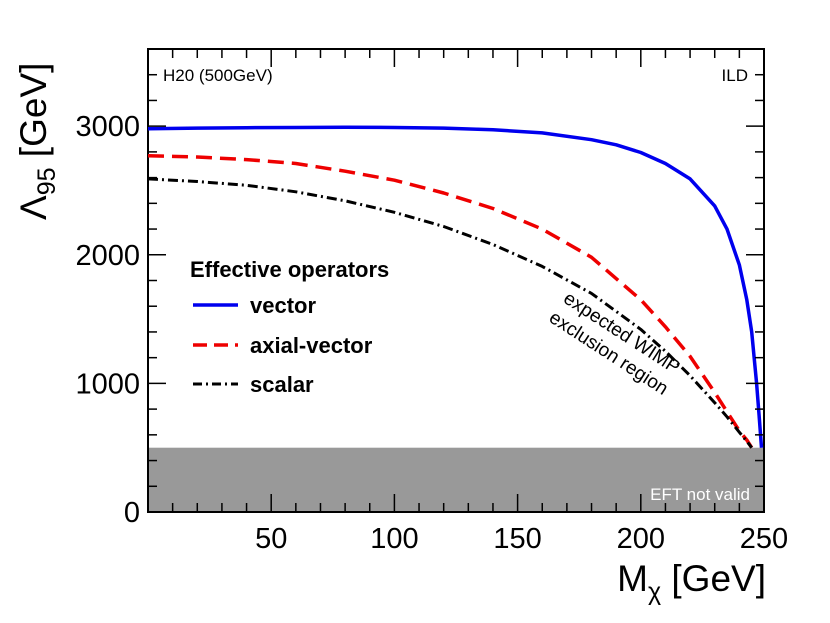  Describe the element at coordinates (33, 115) in the screenshot. I see `y-axis-title-unit: [GeV]` at that location.